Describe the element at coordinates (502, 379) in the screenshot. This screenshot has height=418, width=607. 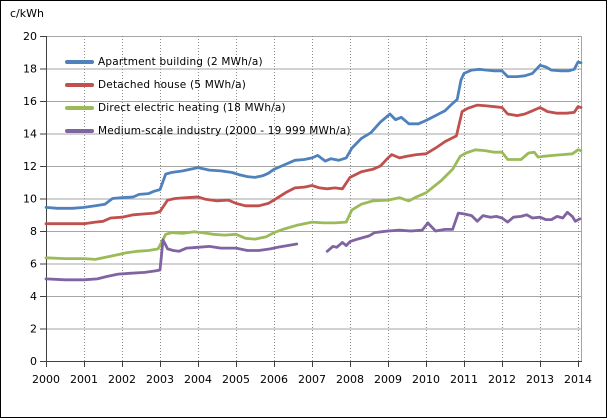
I see `x-axis-tick-label: 2012` at that location.